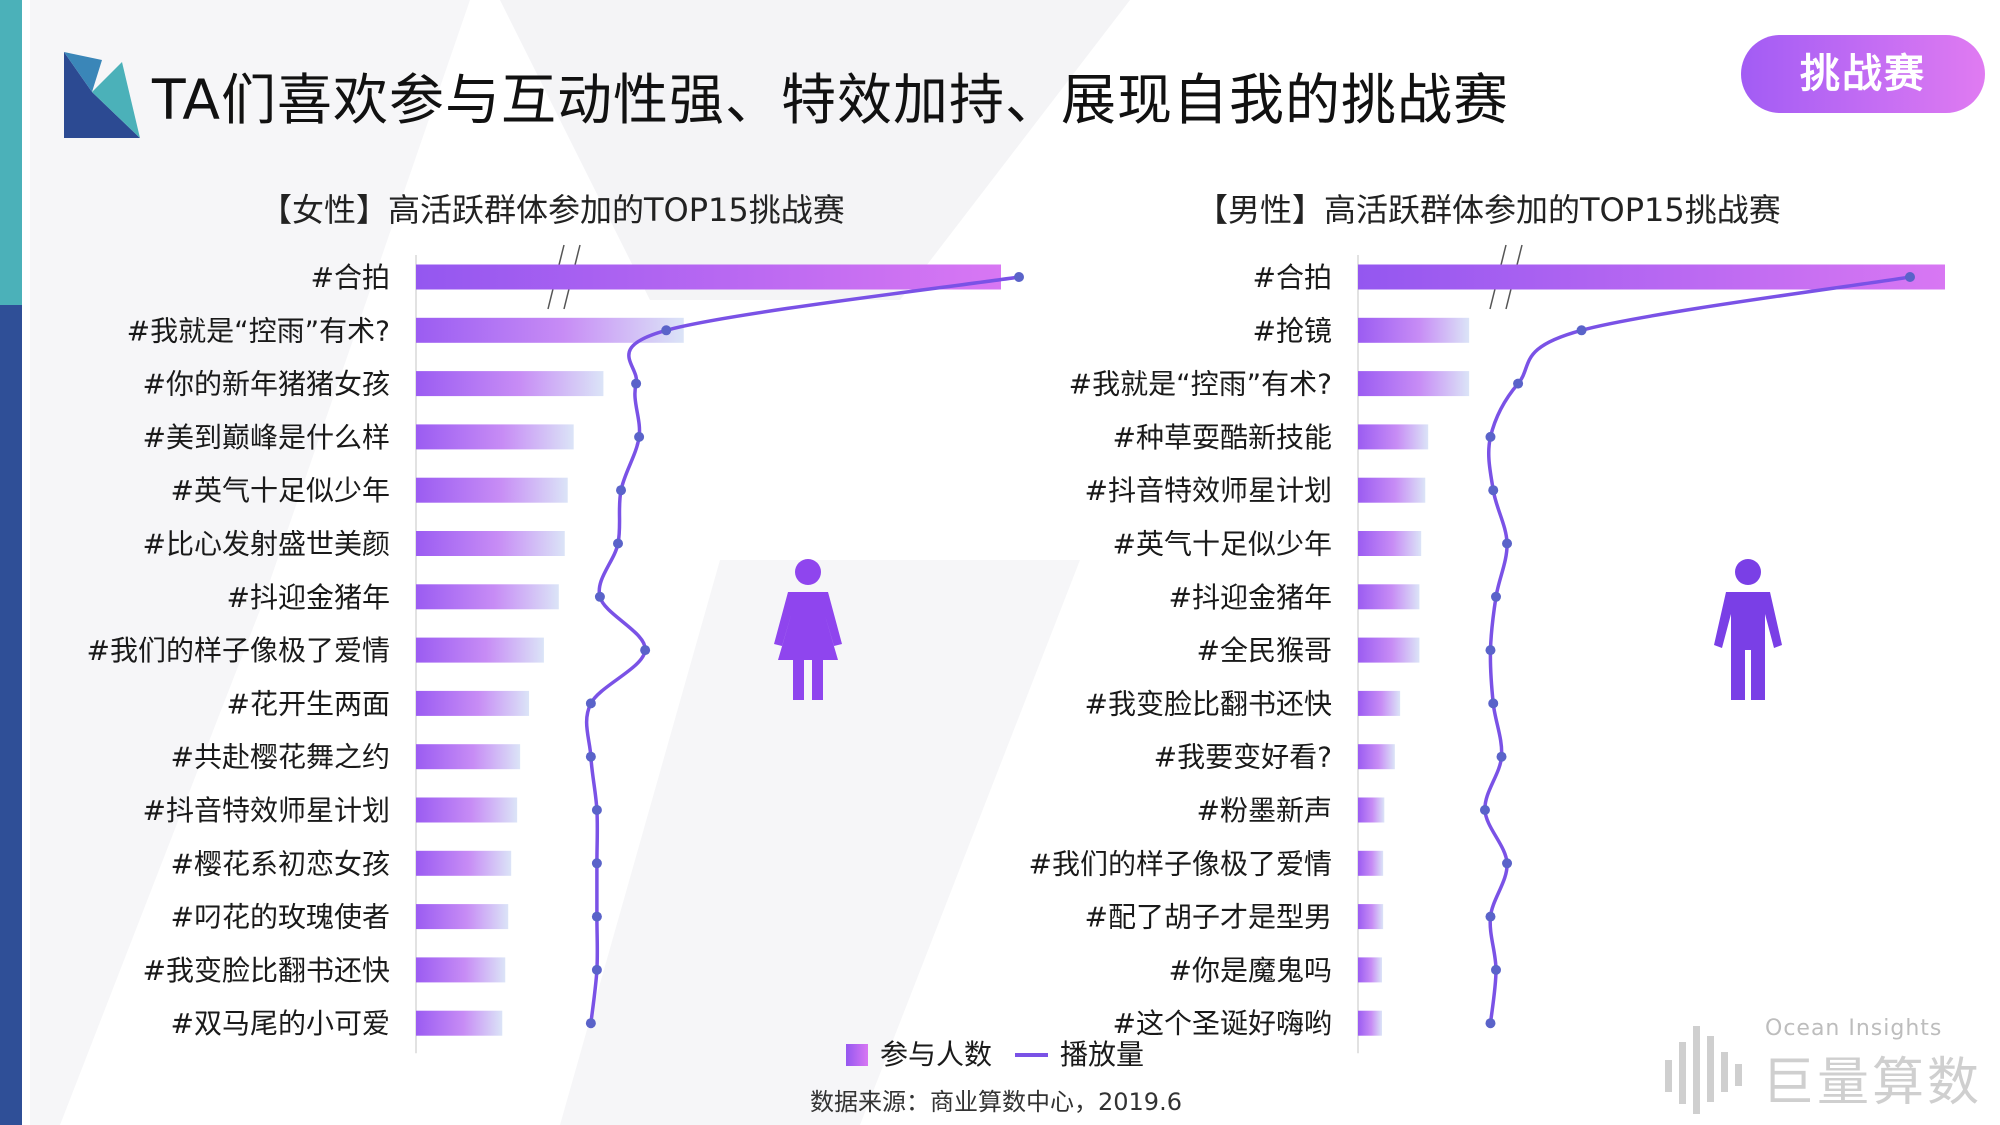 The image size is (2000, 1125). What do you see at coordinates (1703, 1070) in the screenshot?
I see `brand-logo-icon` at bounding box center [1703, 1070].